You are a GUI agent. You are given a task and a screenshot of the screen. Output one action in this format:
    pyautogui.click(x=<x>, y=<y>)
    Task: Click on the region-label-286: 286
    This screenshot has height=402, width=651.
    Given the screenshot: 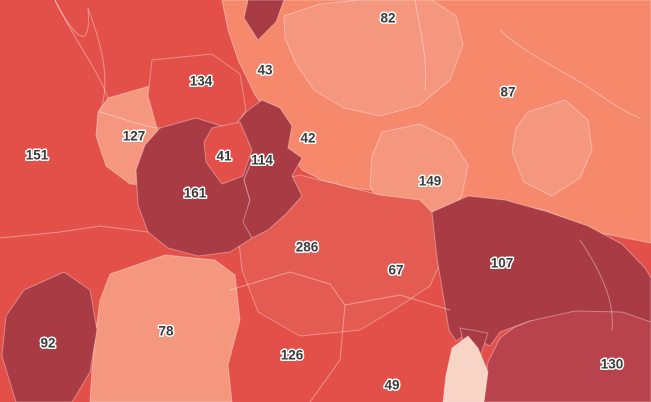 What is the action you would take?
    pyautogui.click(x=307, y=247)
    